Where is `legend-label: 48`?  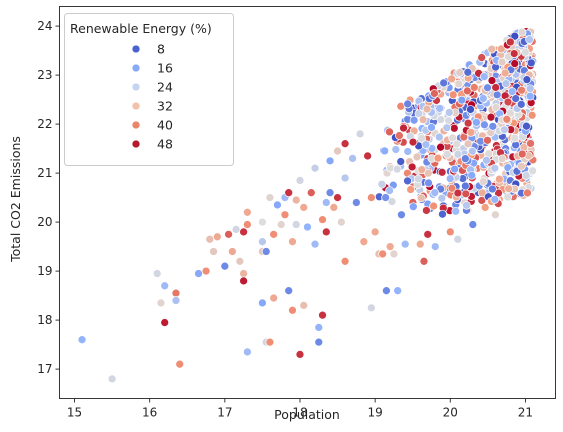 legend-label: 48 is located at coordinates (165, 144).